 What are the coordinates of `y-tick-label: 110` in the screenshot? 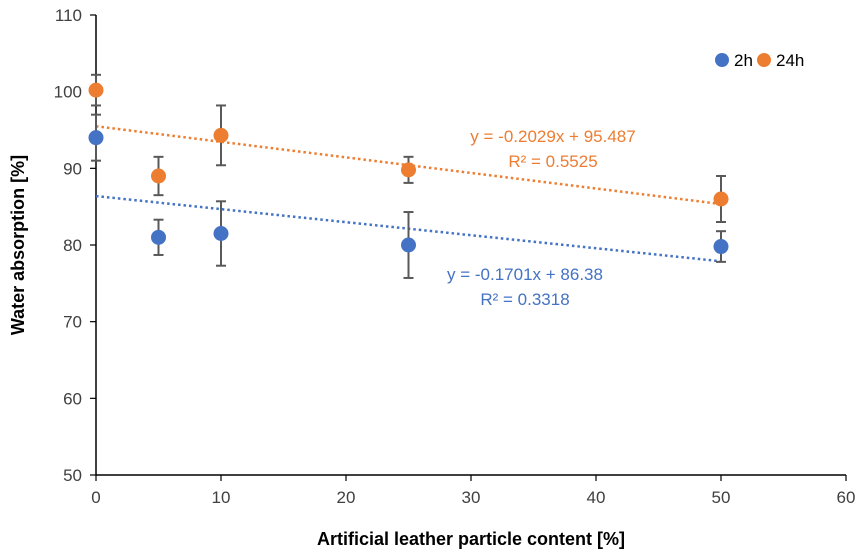 It's located at (68, 15).